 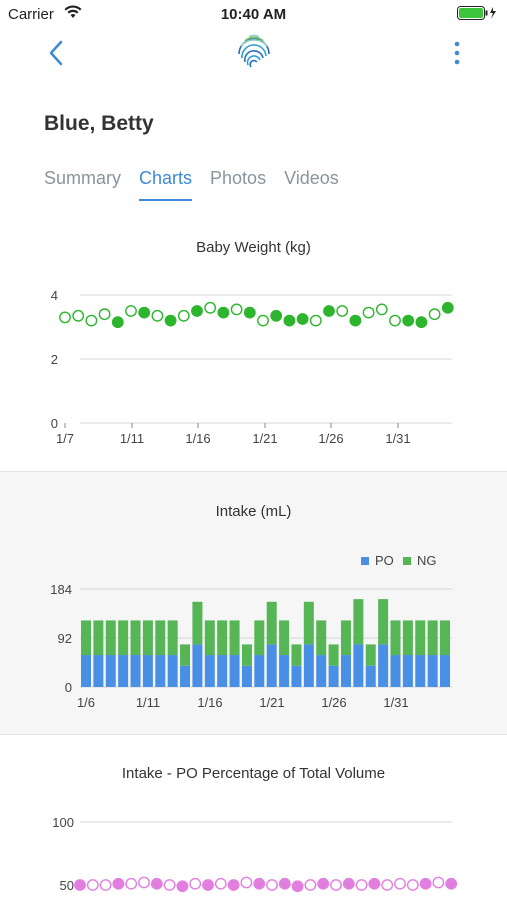 I want to click on wifi-icon, so click(x=73, y=14).